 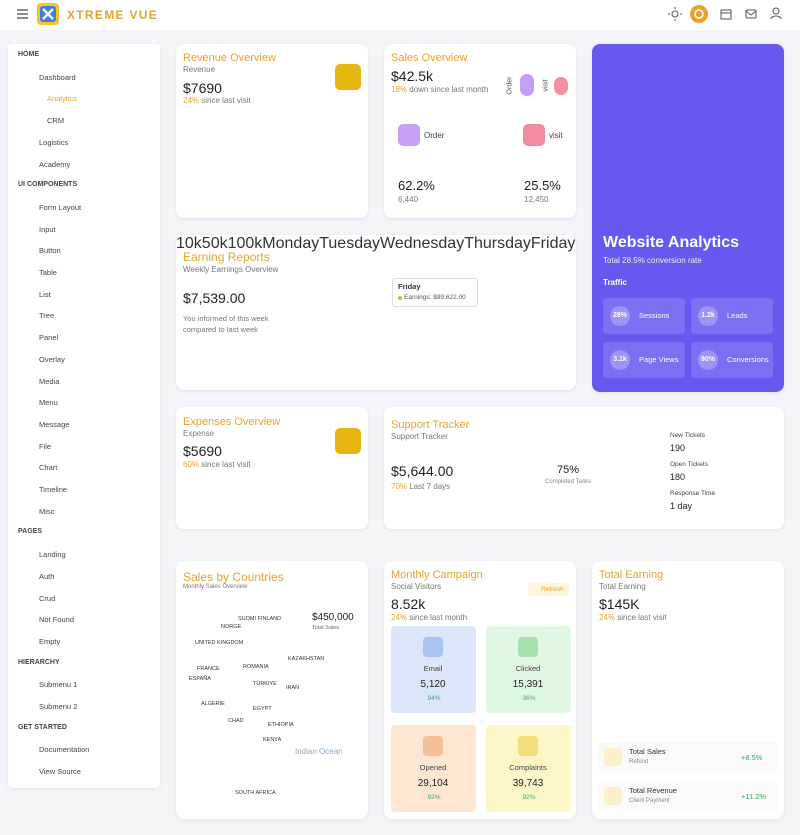 I want to click on user-icon, so click(x=776, y=13).